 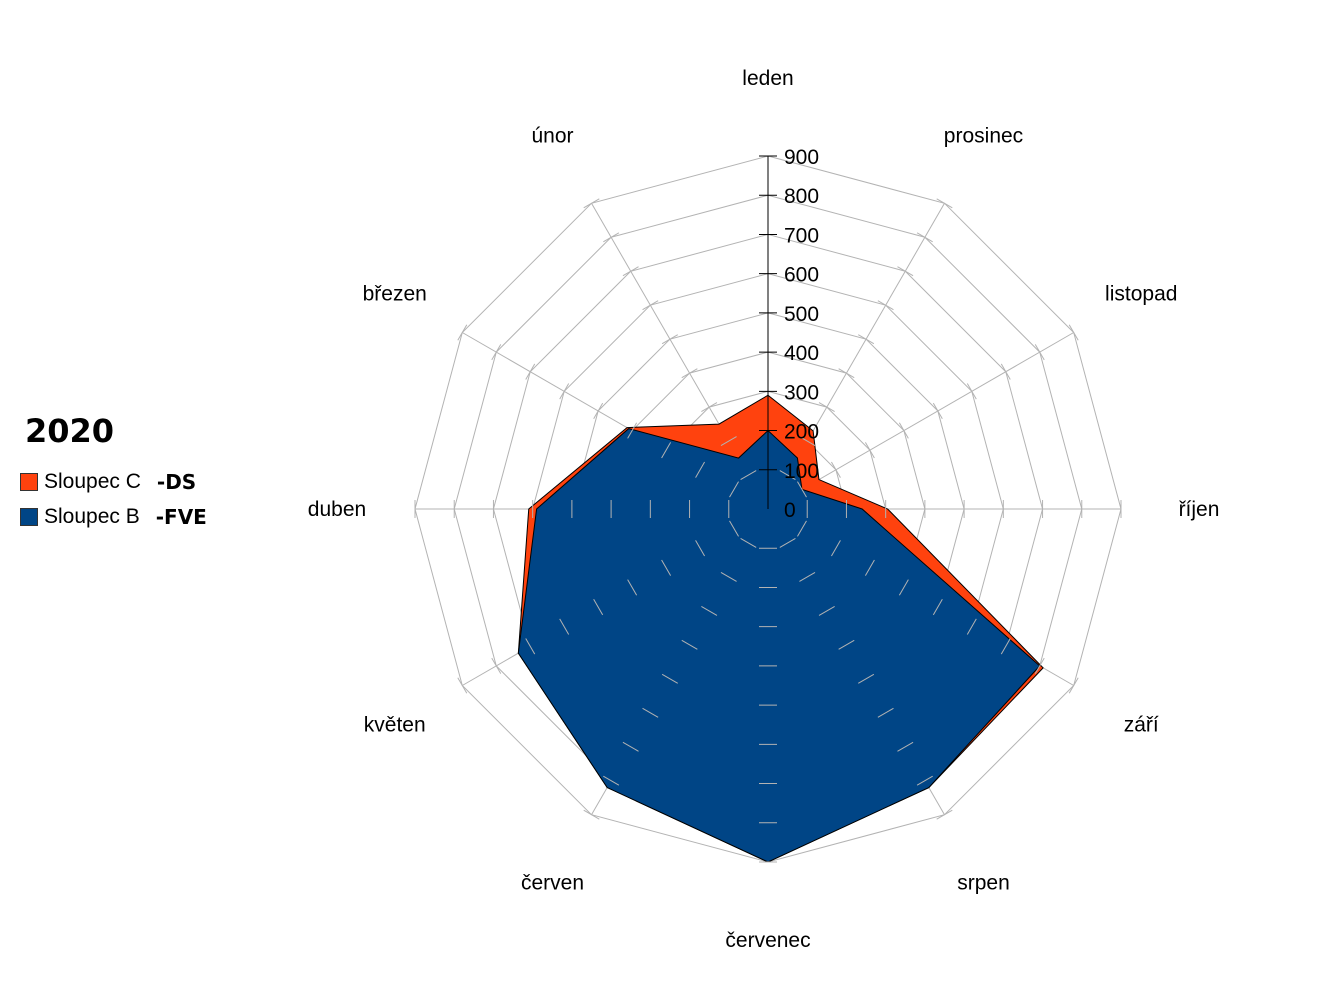 What do you see at coordinates (801, 157) in the screenshot?
I see `tick-label: 900` at bounding box center [801, 157].